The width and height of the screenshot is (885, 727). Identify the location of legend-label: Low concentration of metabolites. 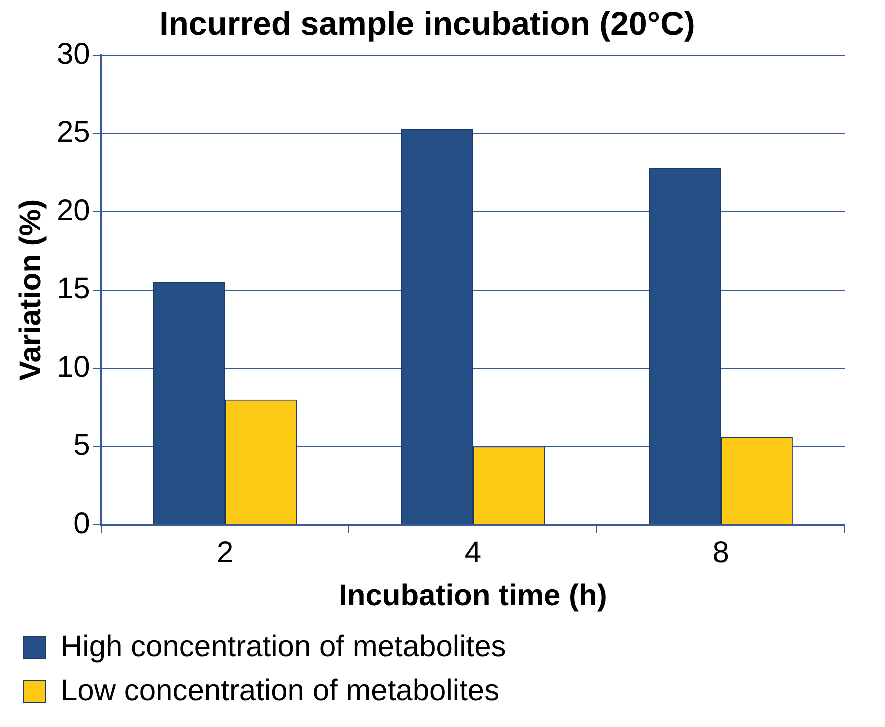
(280, 691).